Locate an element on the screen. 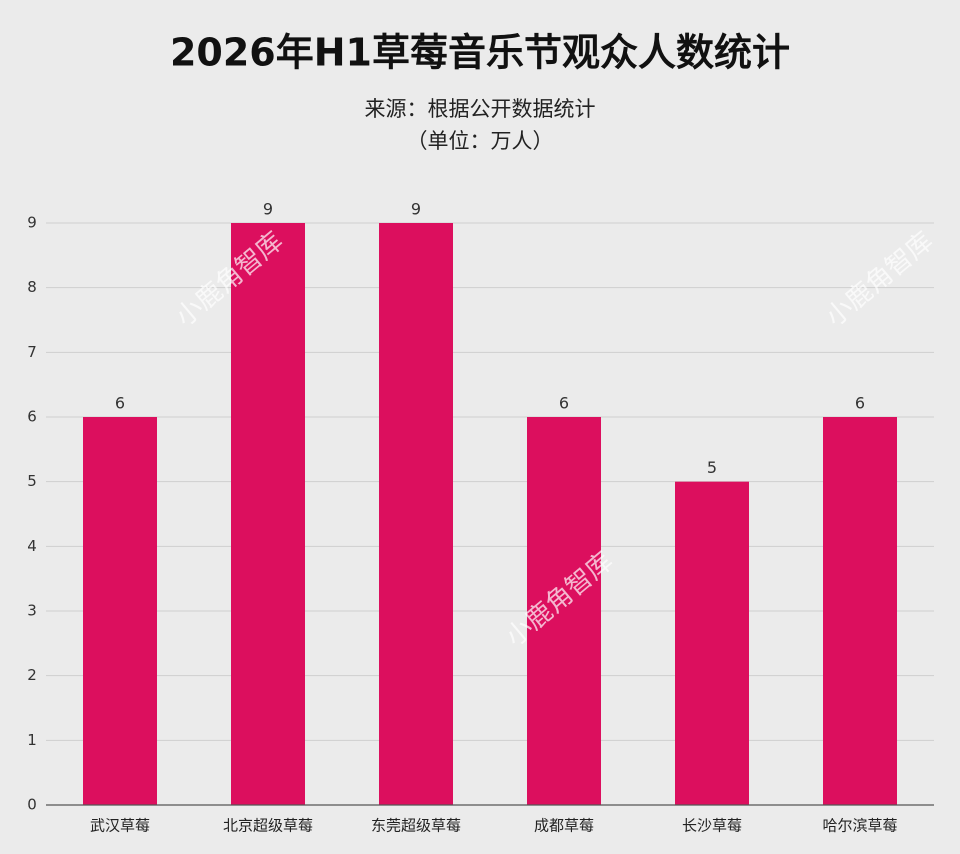  y-tick-label: 1 is located at coordinates (32, 740).